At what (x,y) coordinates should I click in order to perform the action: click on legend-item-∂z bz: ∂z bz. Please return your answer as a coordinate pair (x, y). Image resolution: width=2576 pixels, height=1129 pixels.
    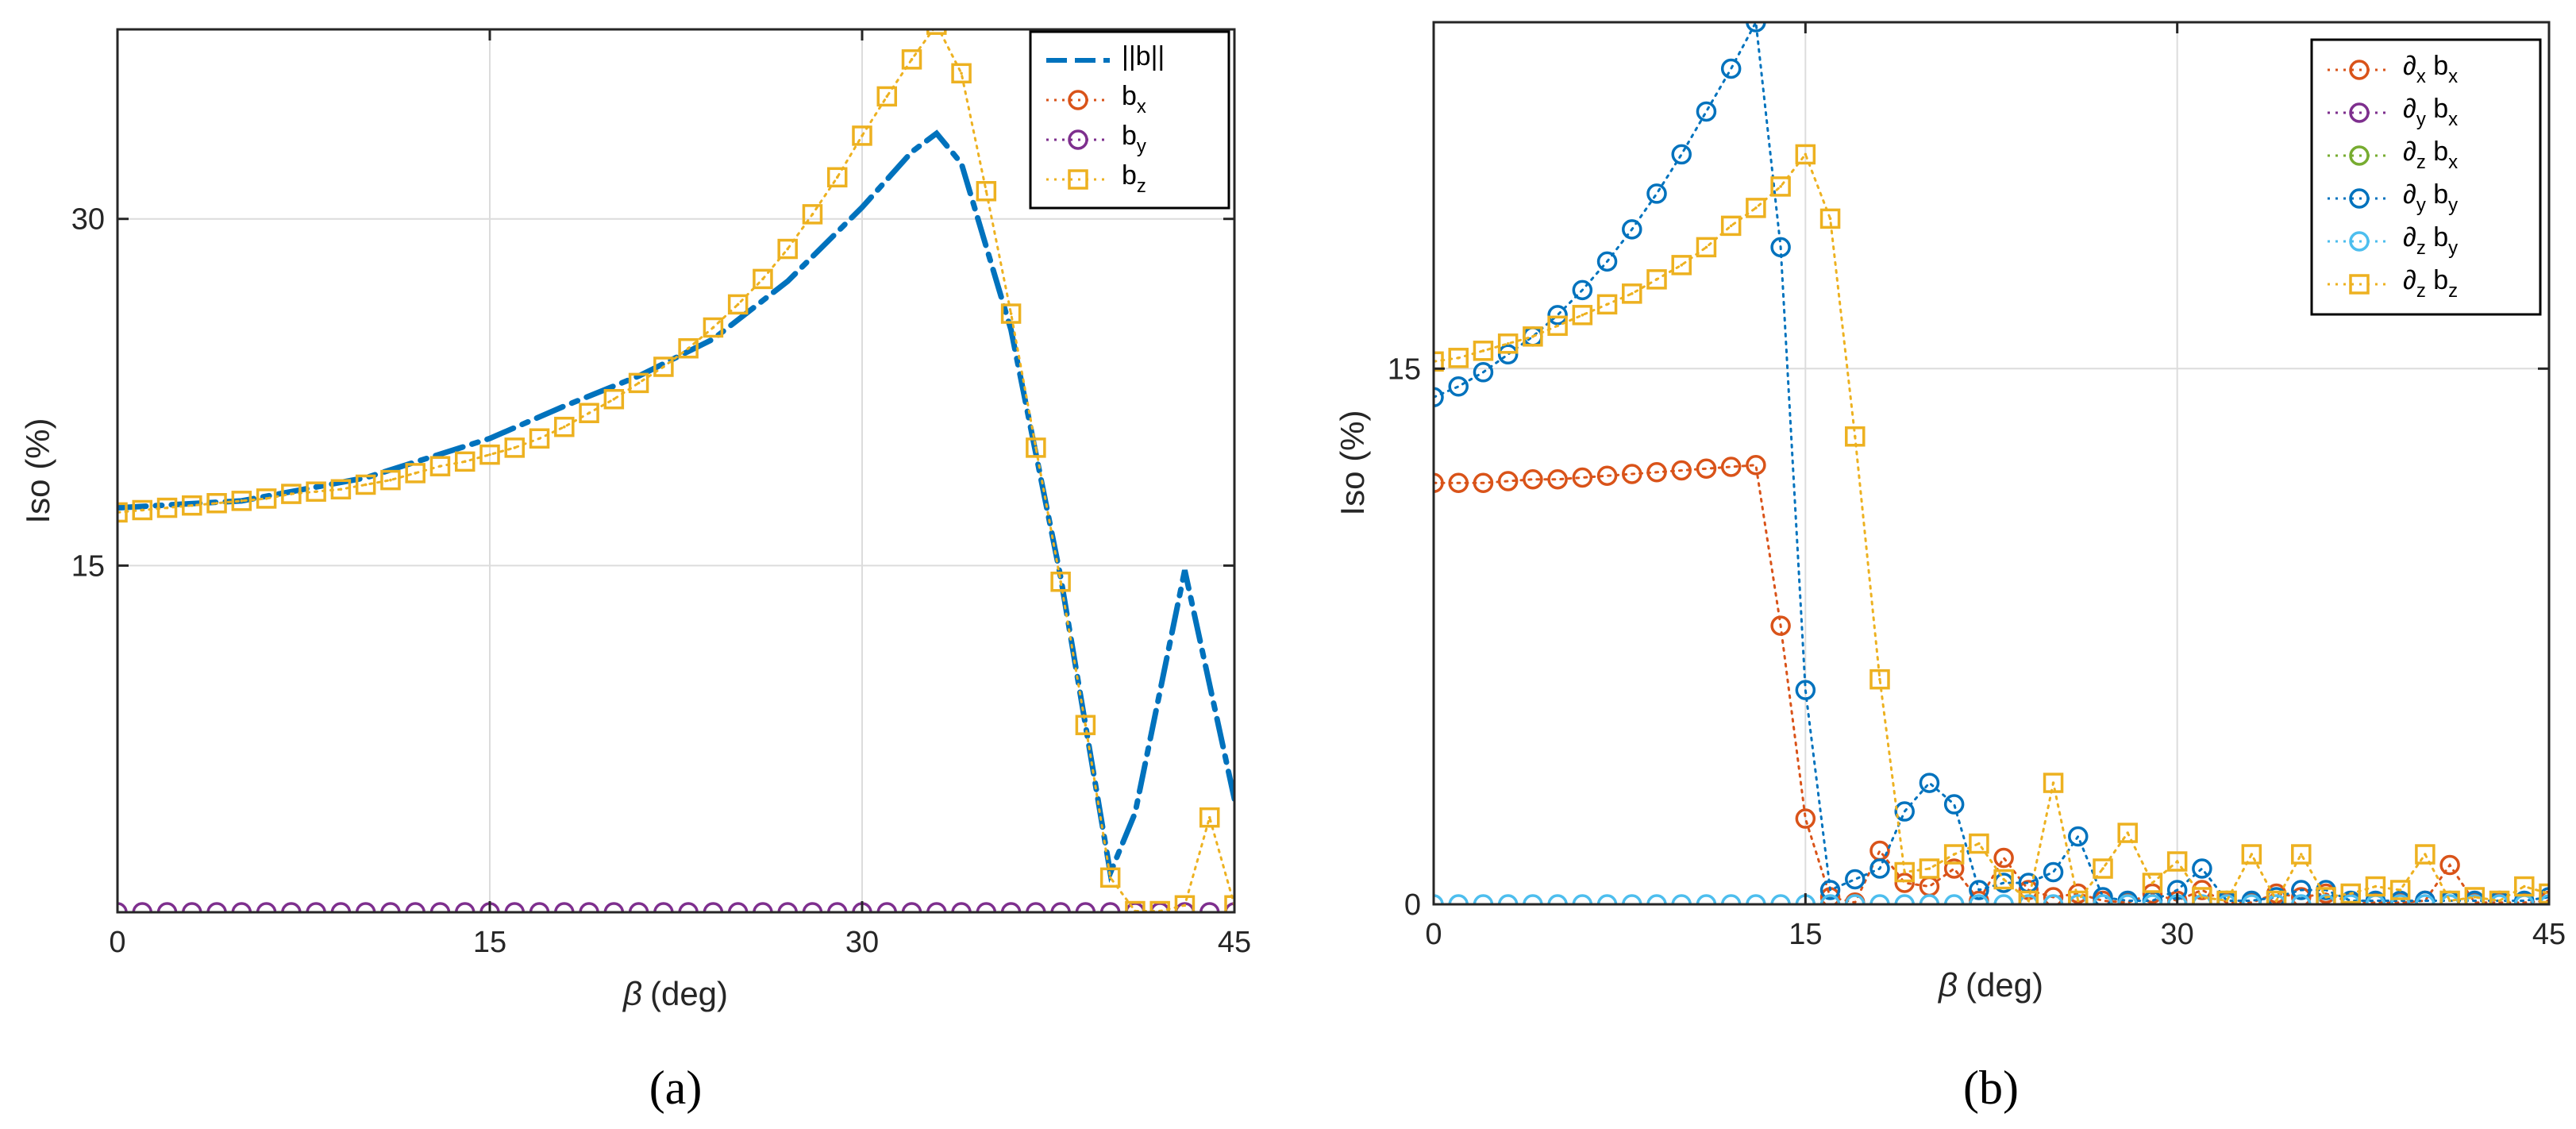
    Looking at the image, I should click on (2393, 283).